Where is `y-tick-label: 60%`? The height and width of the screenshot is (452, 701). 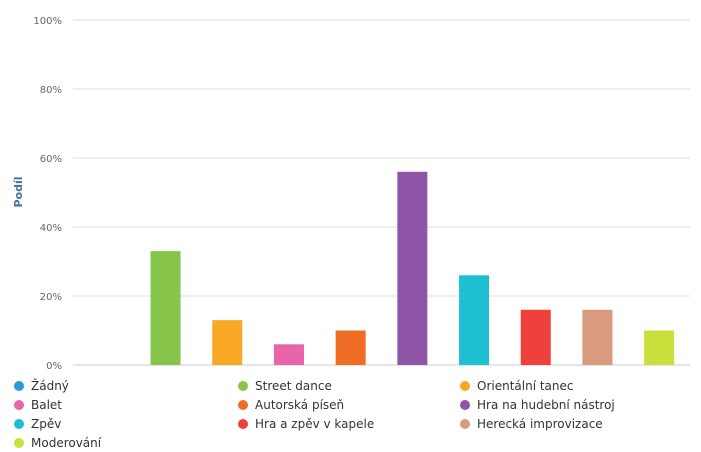 y-tick-label: 60% is located at coordinates (51, 159).